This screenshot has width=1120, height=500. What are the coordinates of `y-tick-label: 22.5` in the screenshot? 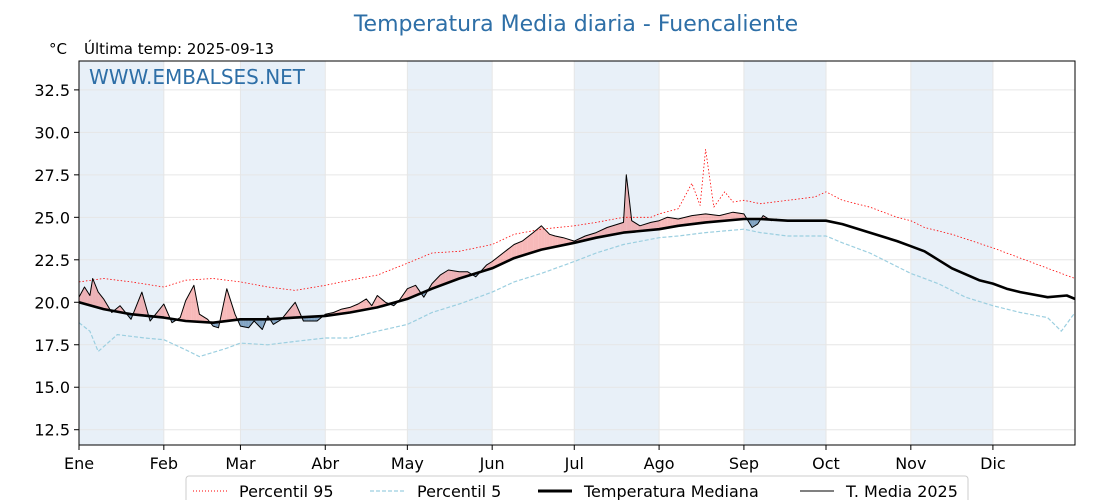 It's located at (52, 260).